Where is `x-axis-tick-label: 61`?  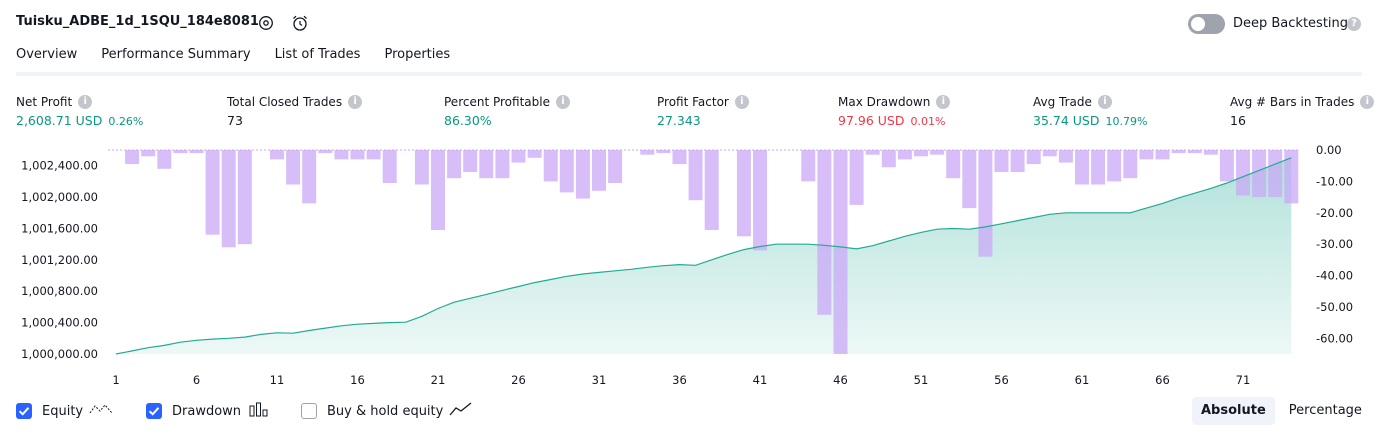
x-axis-tick-label: 61 is located at coordinates (1082, 380).